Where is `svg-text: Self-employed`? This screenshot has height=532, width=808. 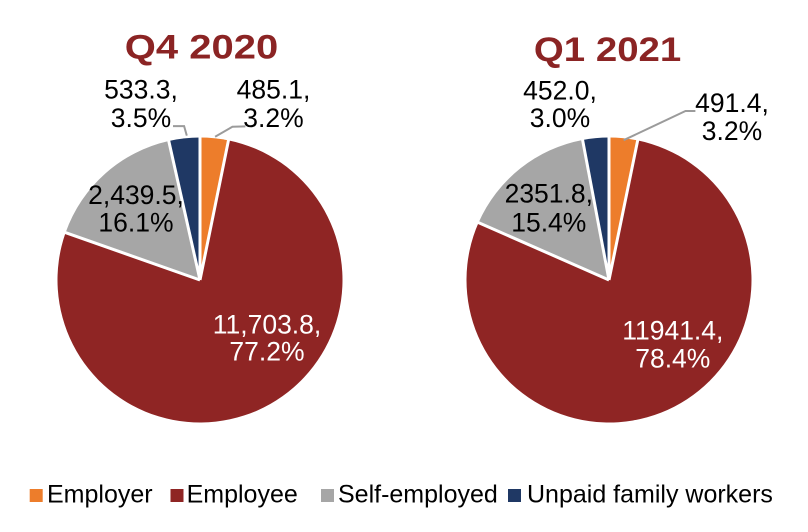
svg-text: Self-employed is located at coordinates (418, 495).